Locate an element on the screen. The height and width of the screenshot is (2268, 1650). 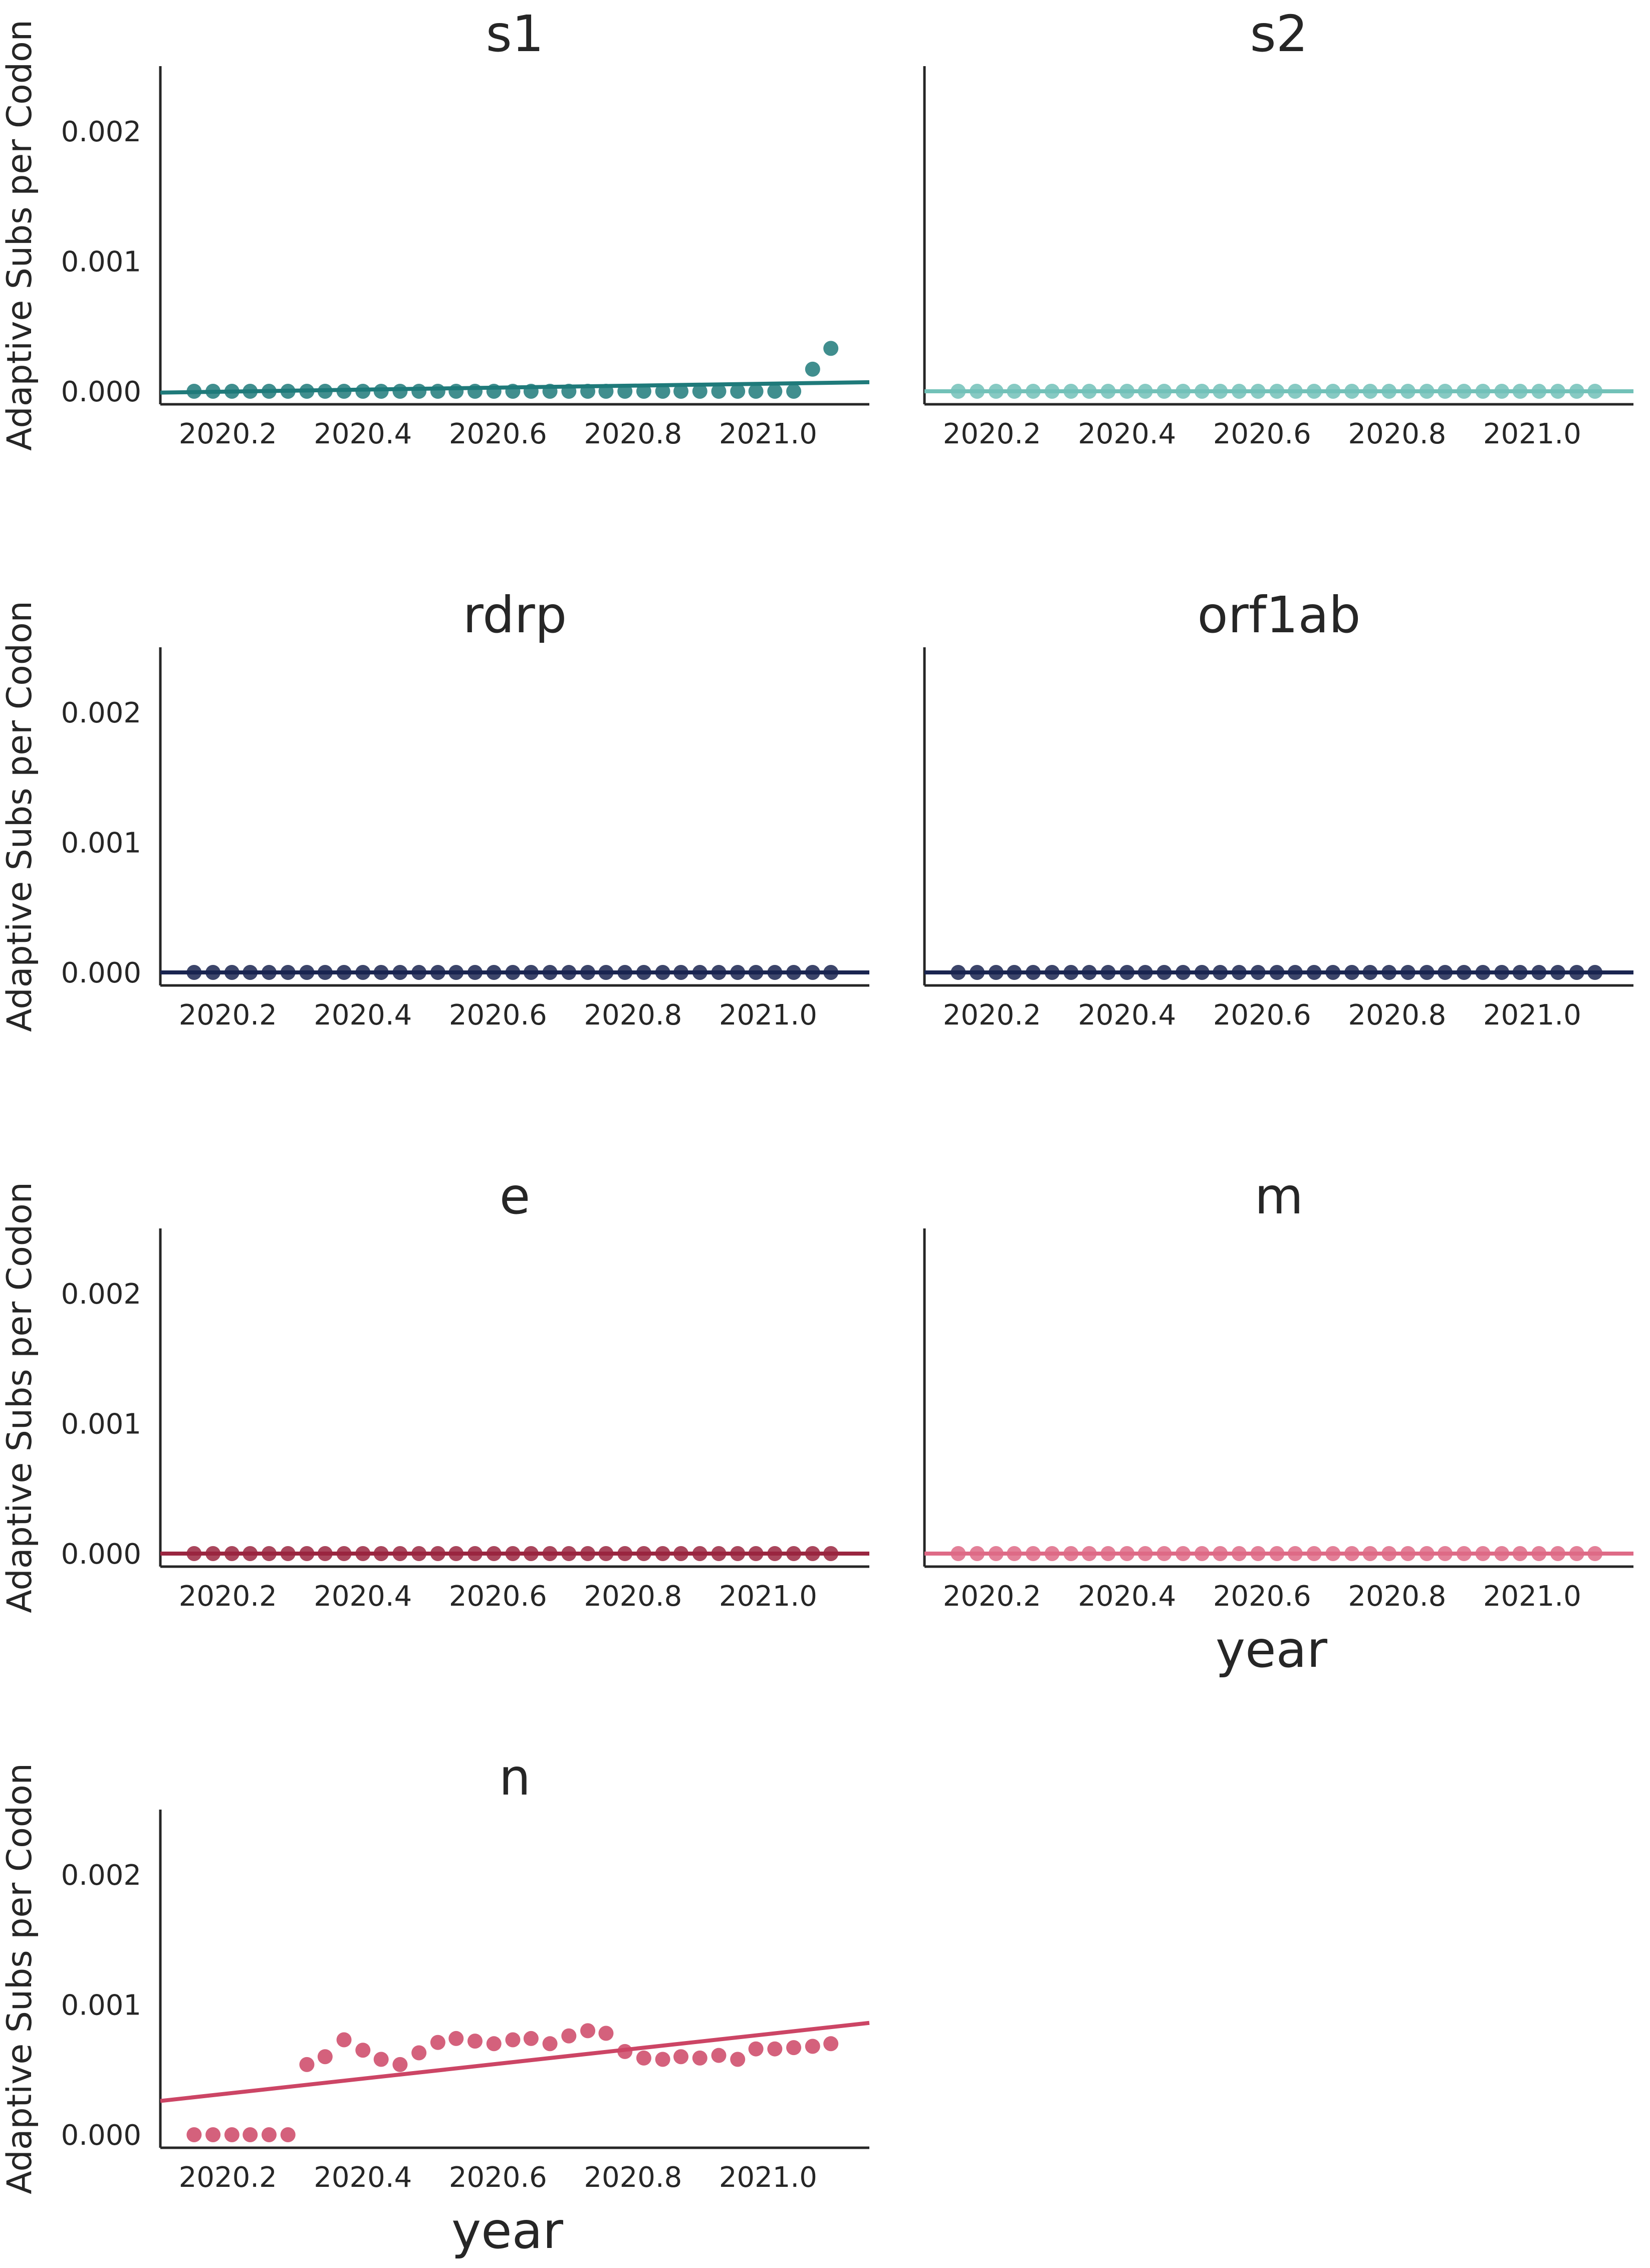
y-tick-label: 0.000 is located at coordinates (101, 973).